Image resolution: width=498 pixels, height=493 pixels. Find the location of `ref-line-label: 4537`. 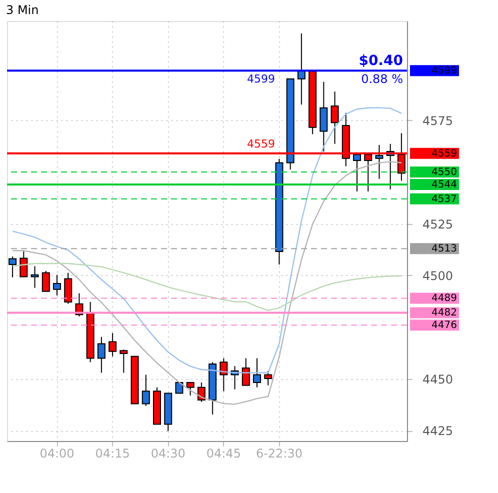

ref-line-label: 4537 is located at coordinates (444, 199).